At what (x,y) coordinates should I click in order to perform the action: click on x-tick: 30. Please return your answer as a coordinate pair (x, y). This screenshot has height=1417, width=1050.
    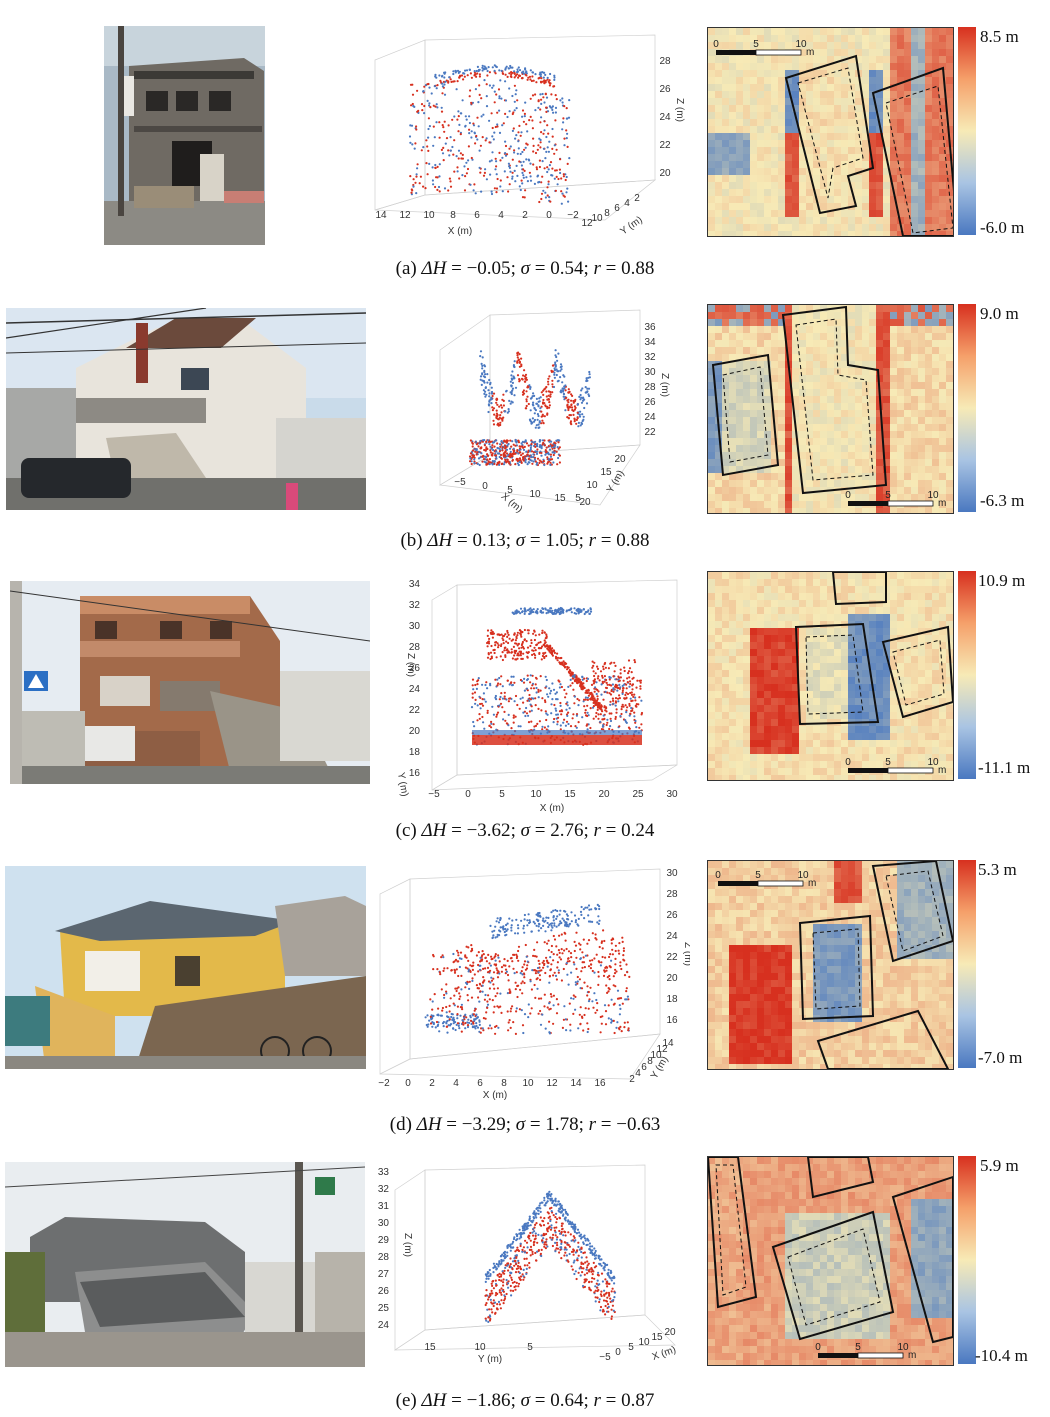
    Looking at the image, I should click on (672, 794).